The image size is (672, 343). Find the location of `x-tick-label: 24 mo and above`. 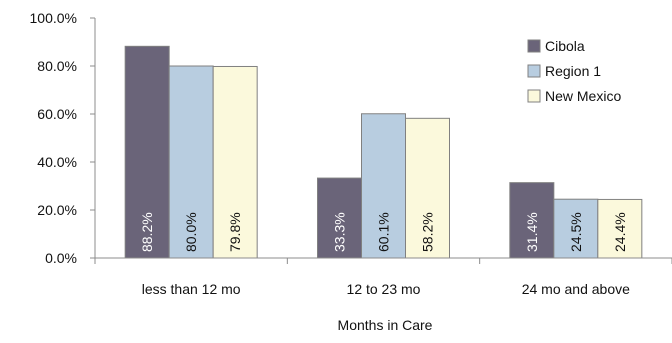

x-tick-label: 24 mo and above is located at coordinates (576, 289).